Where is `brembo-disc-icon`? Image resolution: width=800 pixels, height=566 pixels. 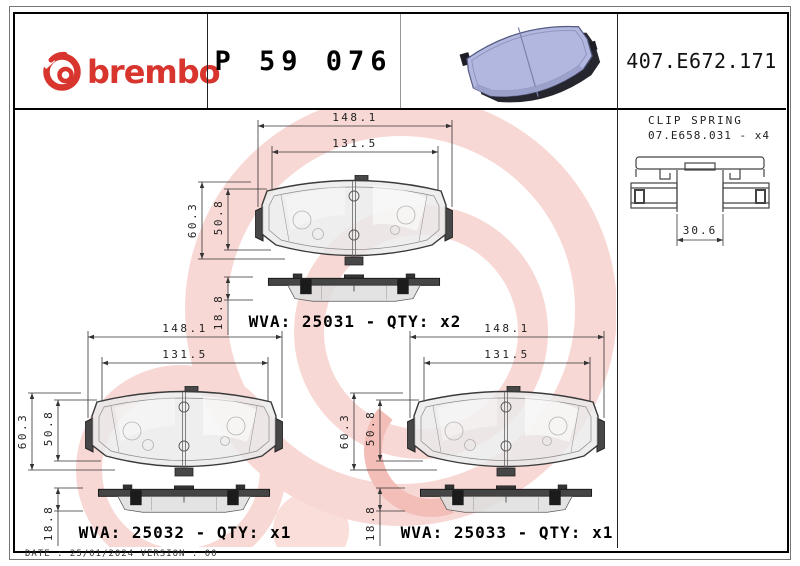 brembo-disc-icon is located at coordinates (61, 71).